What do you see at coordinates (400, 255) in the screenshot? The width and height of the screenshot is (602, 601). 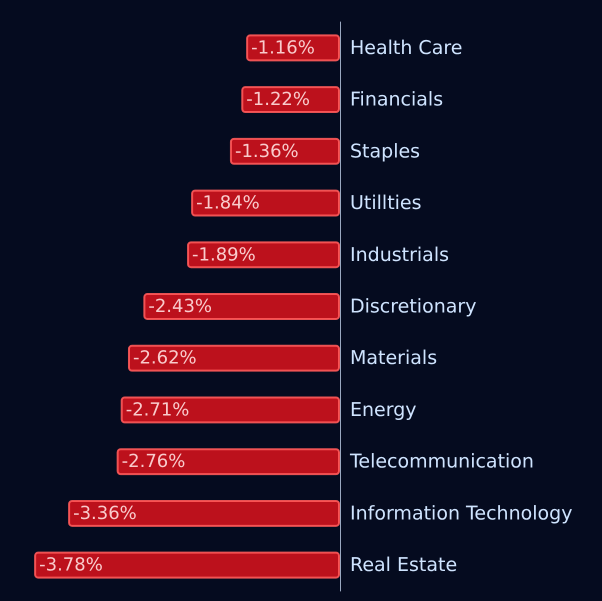 I see `y-tick-label: Industrials` at bounding box center [400, 255].